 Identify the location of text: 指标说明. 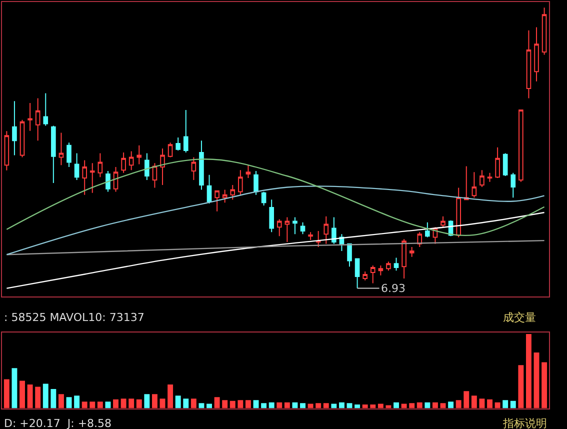
(524, 423).